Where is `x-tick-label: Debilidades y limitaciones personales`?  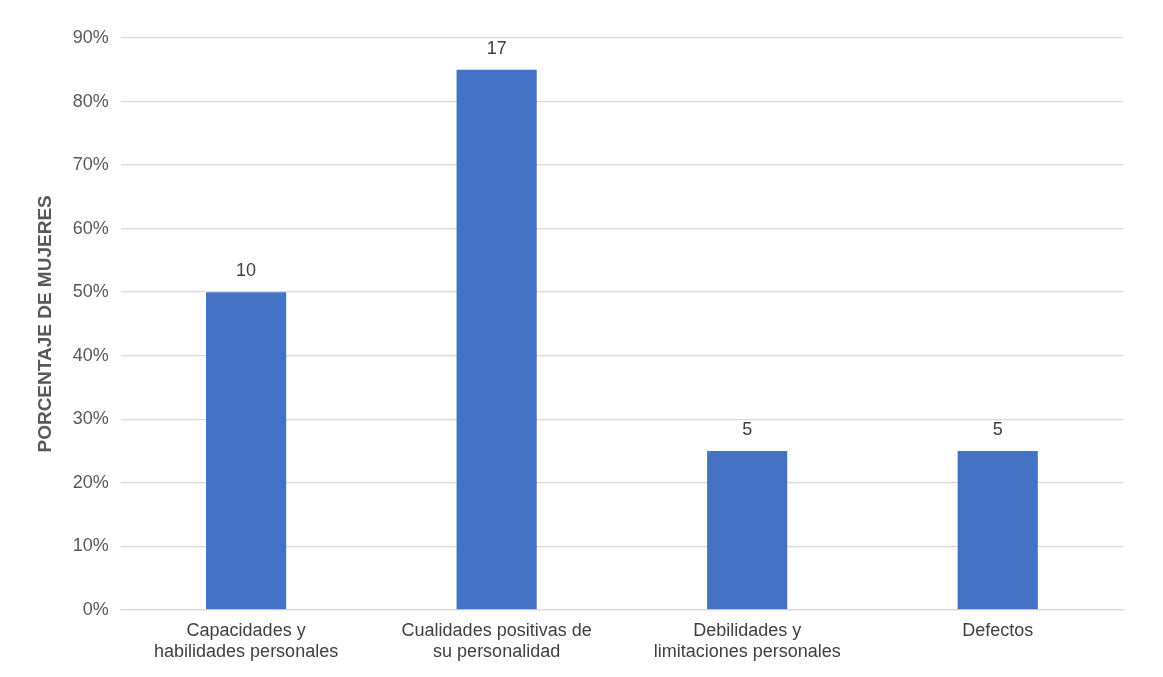 x-tick-label: Debilidades y limitaciones personales is located at coordinates (747, 640).